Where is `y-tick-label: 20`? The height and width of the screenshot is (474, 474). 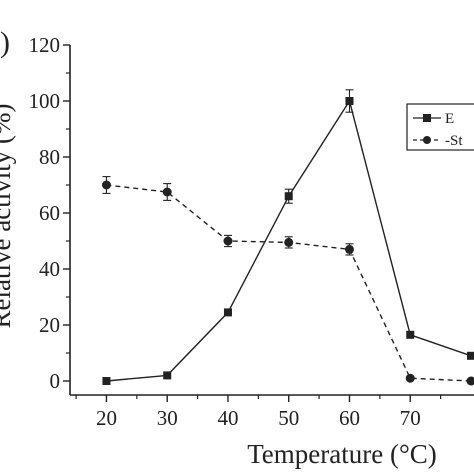 y-tick-label: 20 is located at coordinates (49, 325).